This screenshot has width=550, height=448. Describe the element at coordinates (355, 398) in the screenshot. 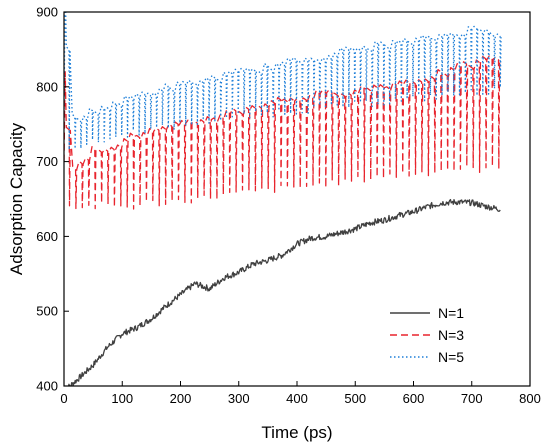

I see `x-tick-label: 500` at that location.